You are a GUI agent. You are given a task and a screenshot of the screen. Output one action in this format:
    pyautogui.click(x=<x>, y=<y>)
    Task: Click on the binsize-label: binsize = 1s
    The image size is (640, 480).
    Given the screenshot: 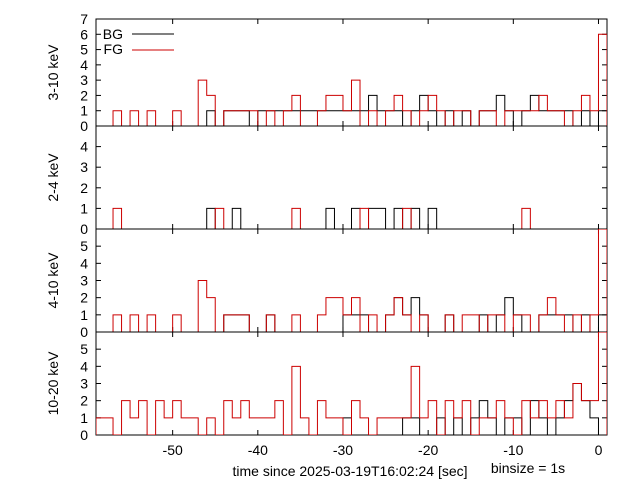 What is the action you would take?
    pyautogui.click(x=528, y=468)
    